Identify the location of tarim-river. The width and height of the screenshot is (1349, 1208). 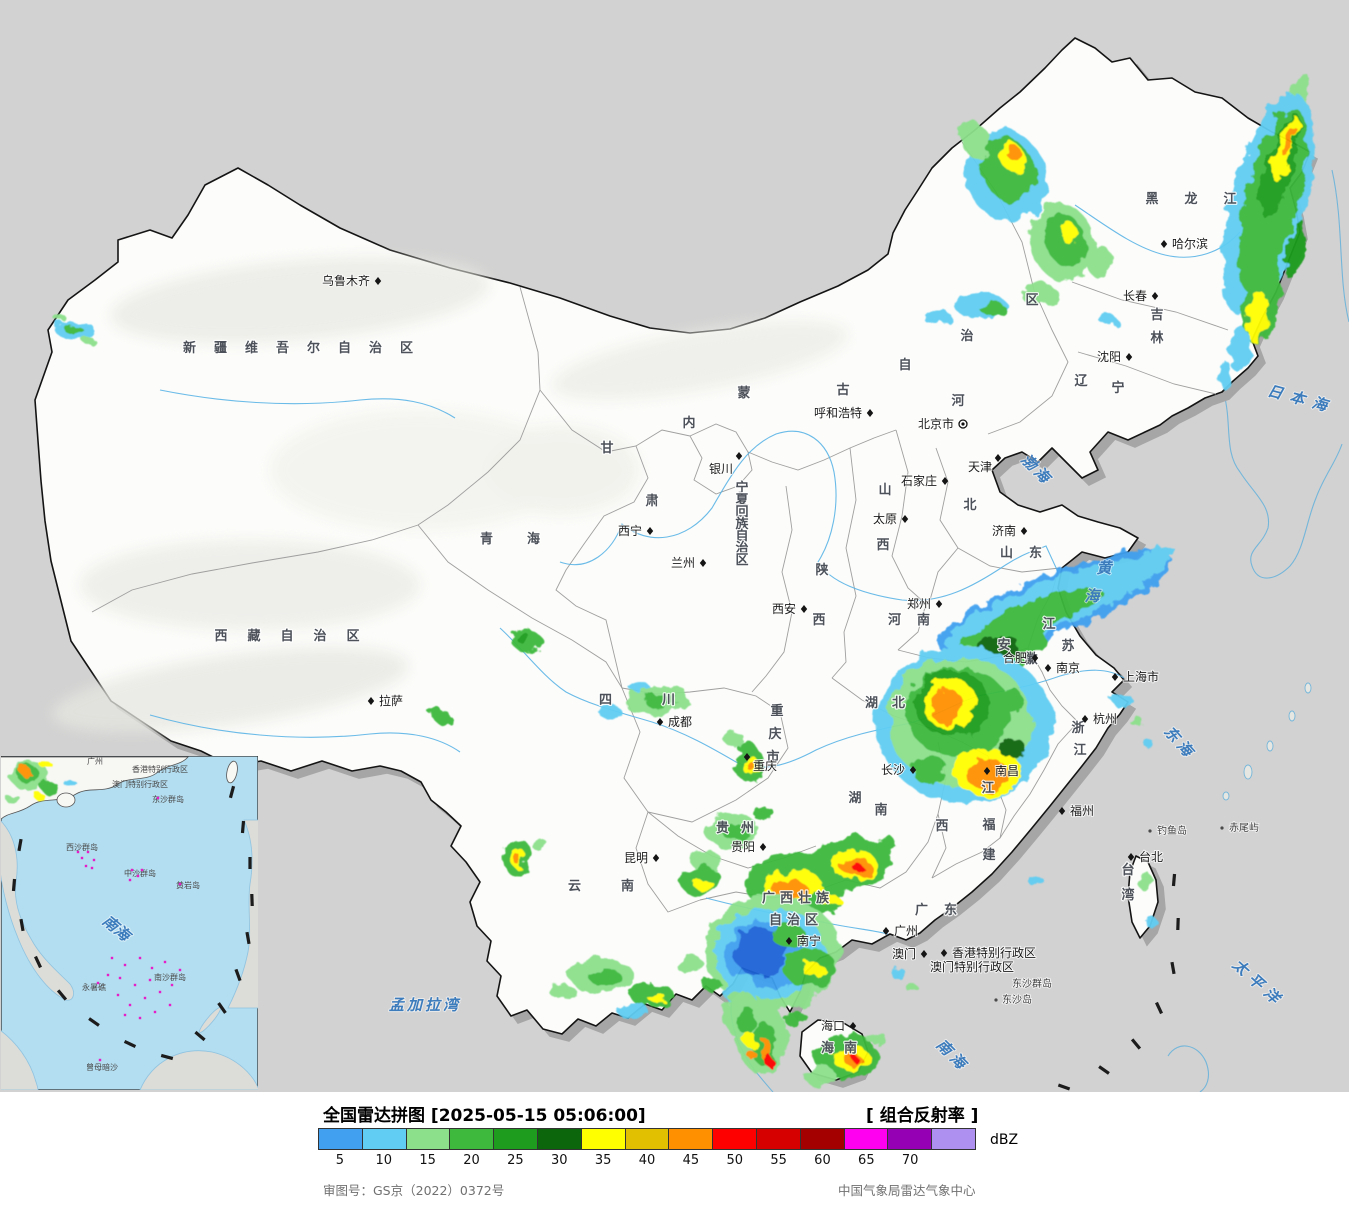
(307, 404).